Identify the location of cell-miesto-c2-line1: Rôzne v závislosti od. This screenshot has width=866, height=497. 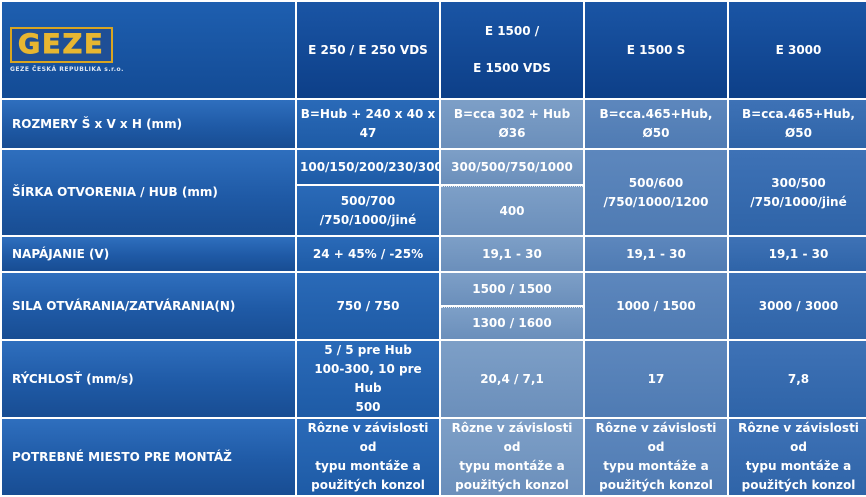
(512, 437).